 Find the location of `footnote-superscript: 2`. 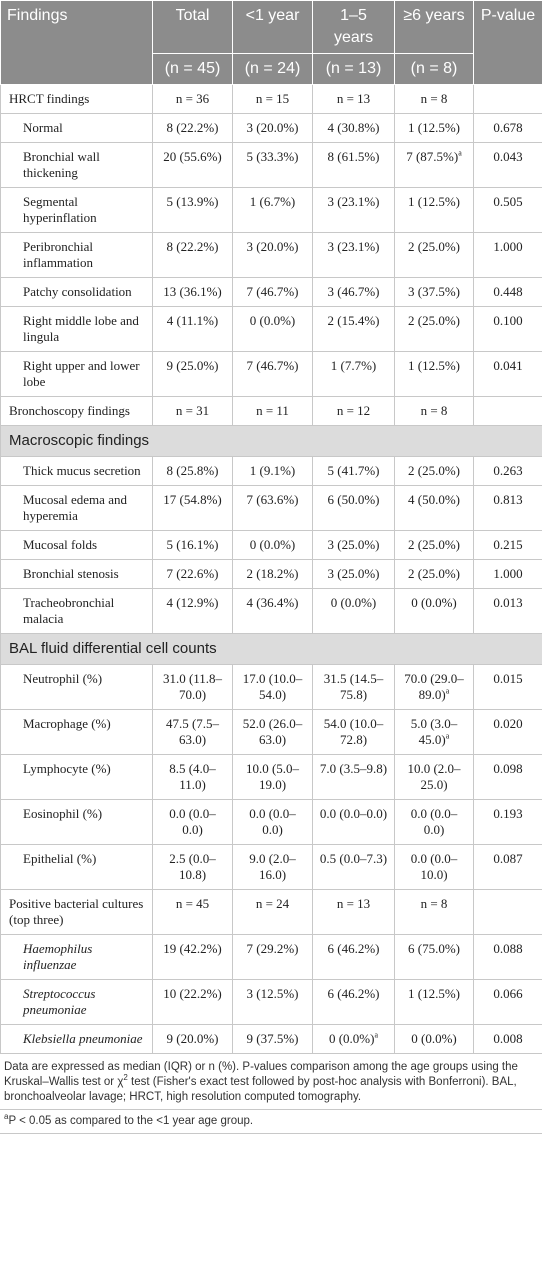

footnote-superscript: 2 is located at coordinates (125, 1078).